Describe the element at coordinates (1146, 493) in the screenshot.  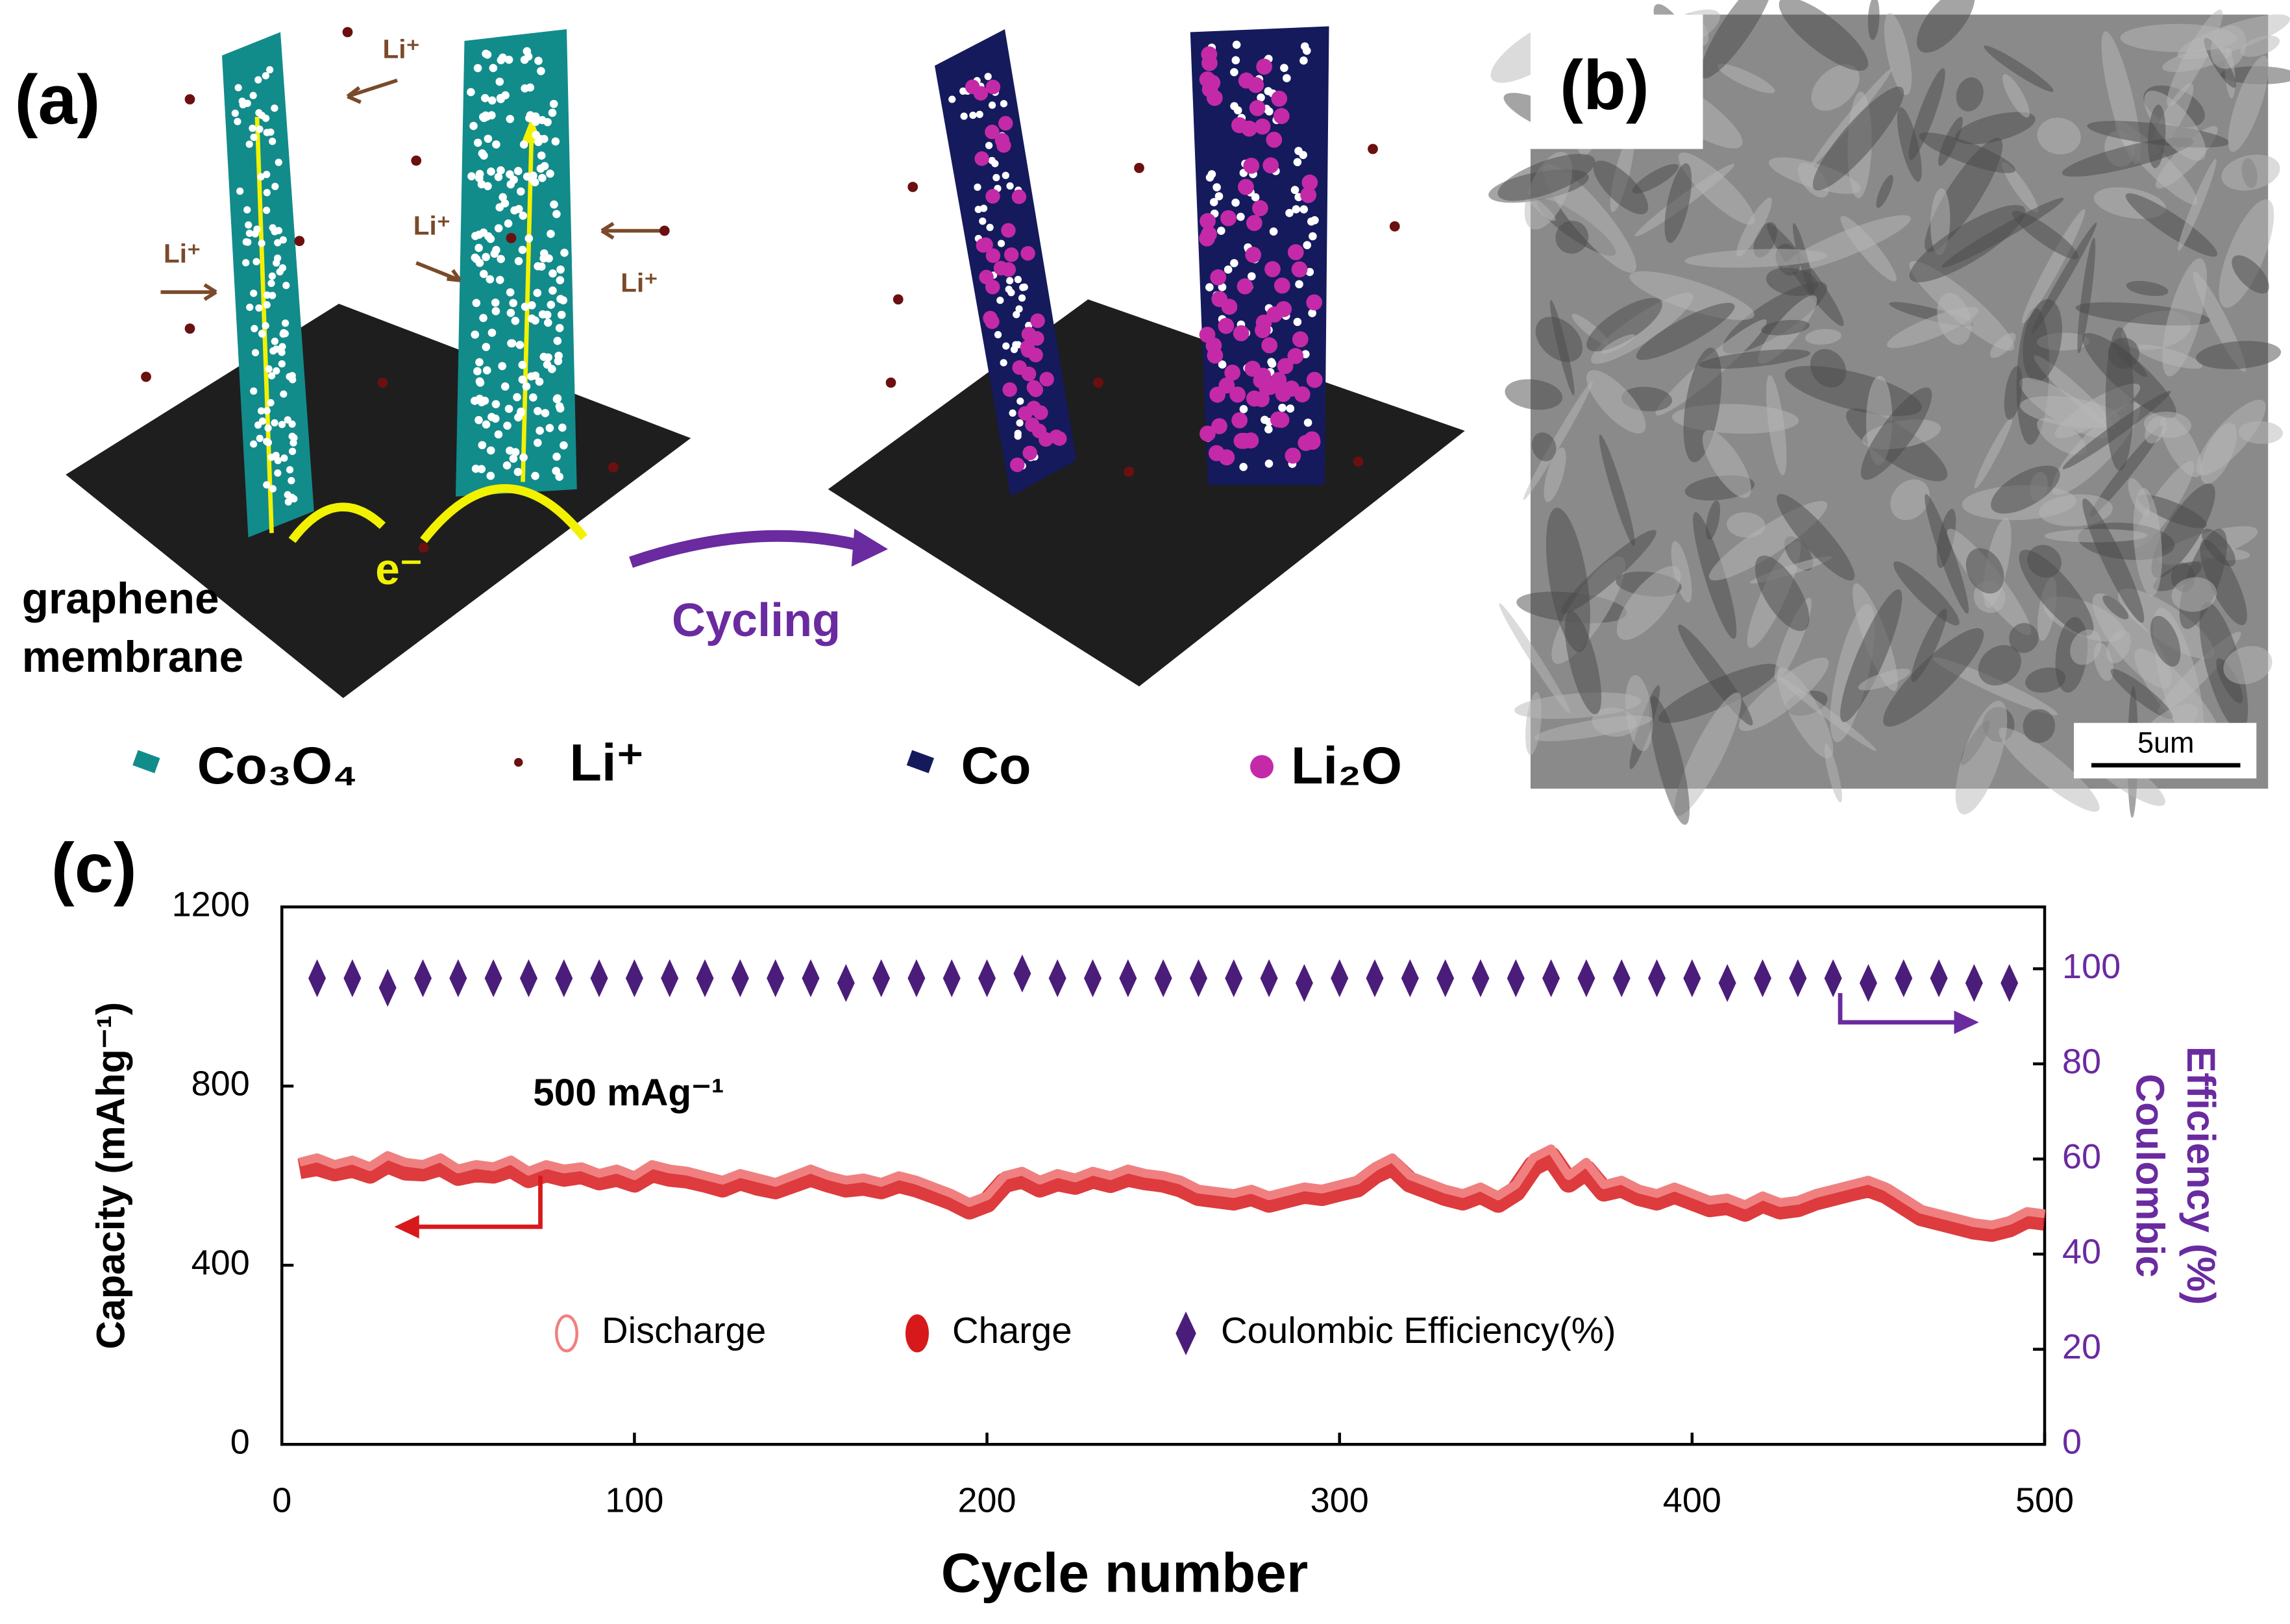
I see `graphene-plate` at that location.